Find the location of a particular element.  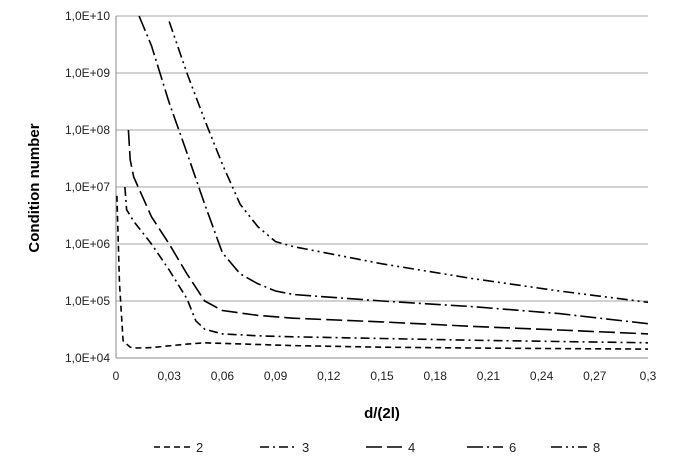

x-tick-label: 0,09 is located at coordinates (276, 376).